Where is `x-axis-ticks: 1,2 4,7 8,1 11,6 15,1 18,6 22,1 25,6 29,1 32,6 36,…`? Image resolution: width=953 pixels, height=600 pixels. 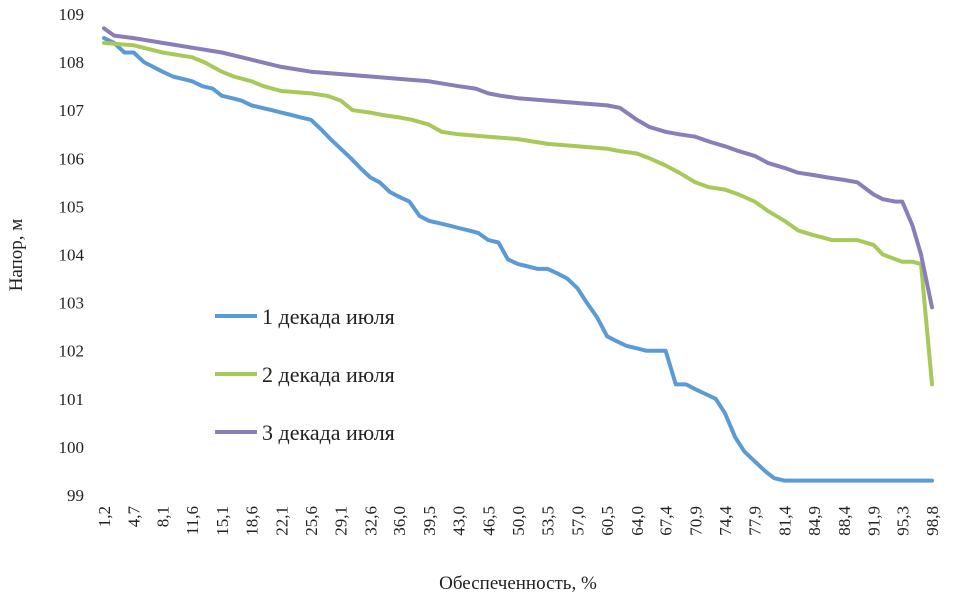
x-axis-ticks: 1,2 4,7 8,1 11,6 15,1 18,6 22,1 25,6 29,1 32,6 36,… is located at coordinates (518, 521).